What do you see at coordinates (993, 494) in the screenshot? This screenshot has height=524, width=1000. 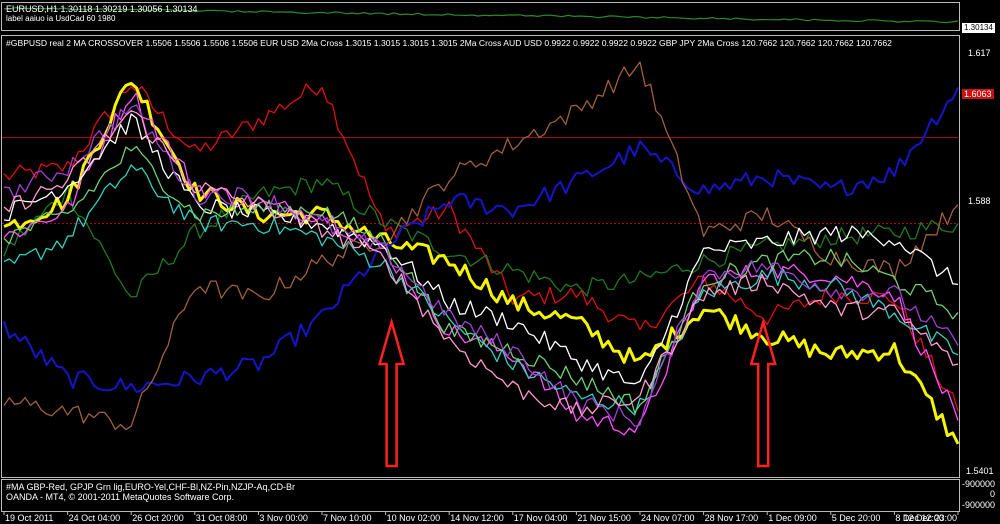 I see `bottom-label-mid: 0` at bounding box center [993, 494].